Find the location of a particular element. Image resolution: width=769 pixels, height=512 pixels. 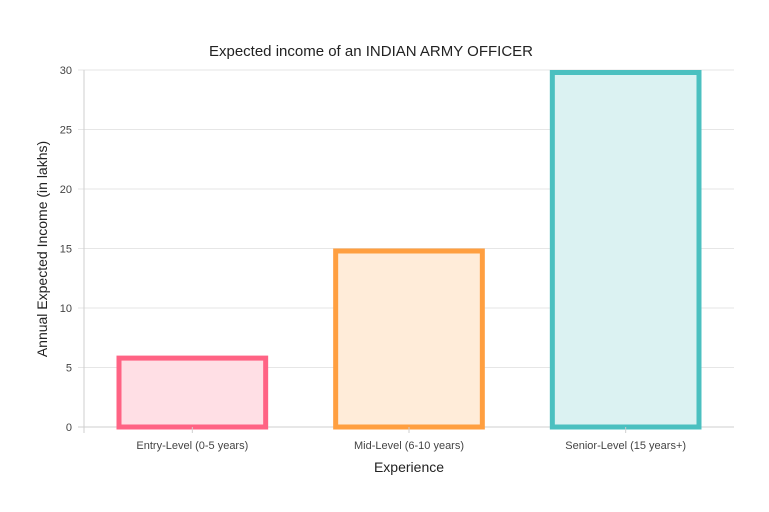

y-tick-label: 10 is located at coordinates (66, 309).